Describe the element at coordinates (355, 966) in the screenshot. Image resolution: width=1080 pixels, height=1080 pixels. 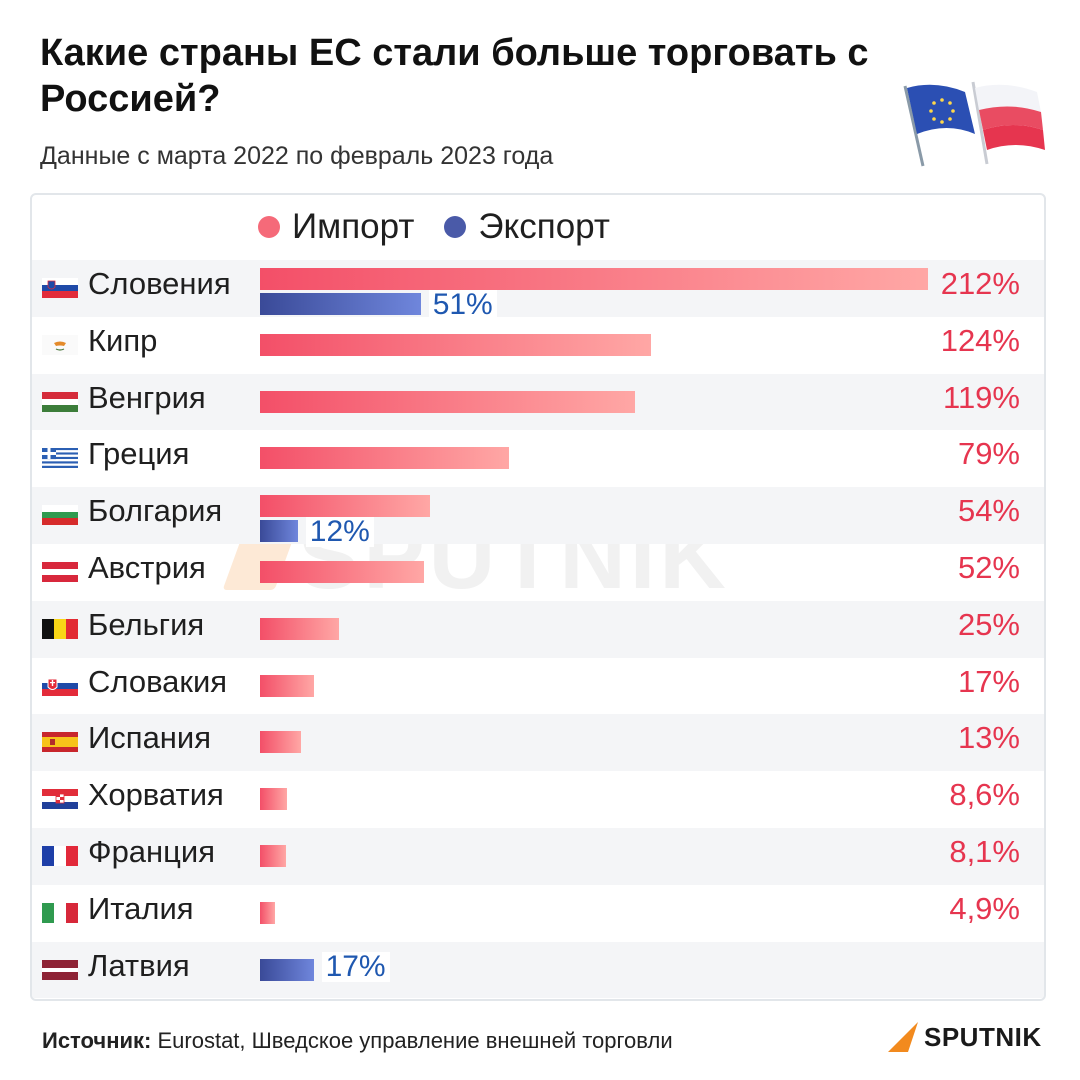
I see `data-label-export: 17%` at that location.